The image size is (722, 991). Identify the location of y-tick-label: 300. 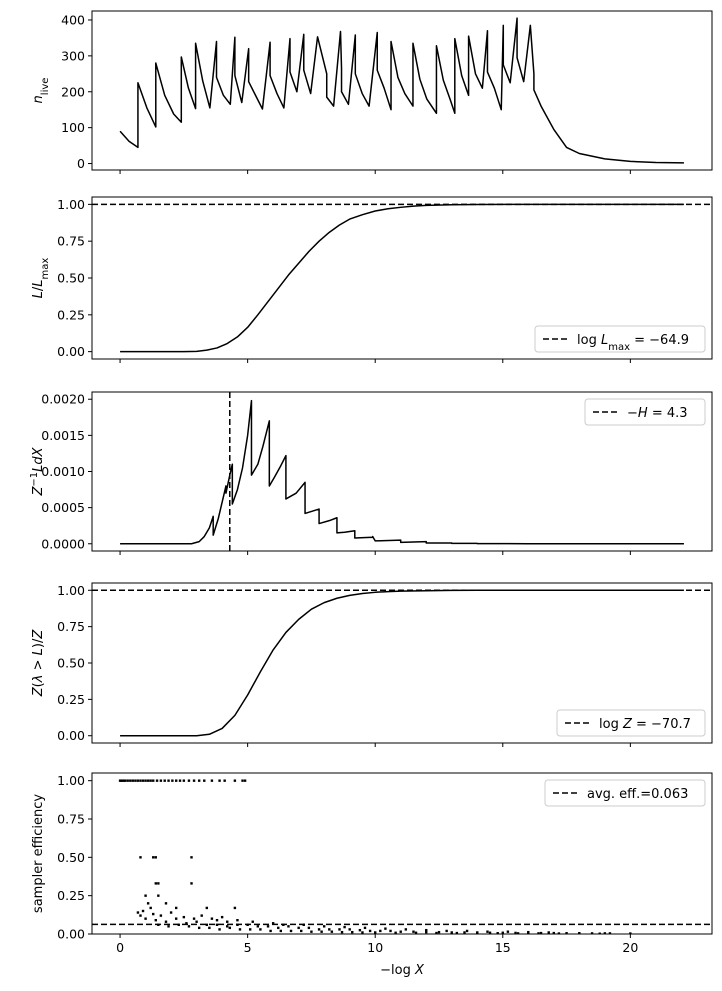
(73, 55).